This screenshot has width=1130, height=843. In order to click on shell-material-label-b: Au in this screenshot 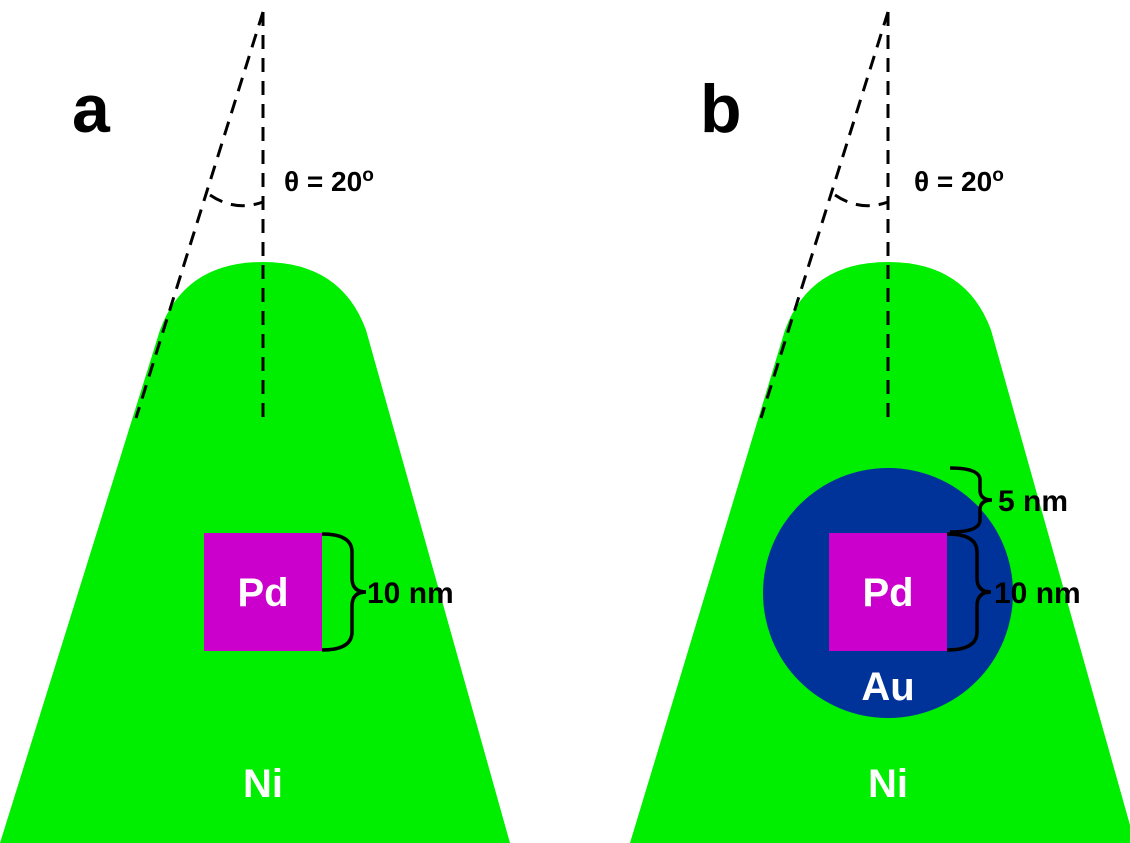, I will do `click(887, 687)`.